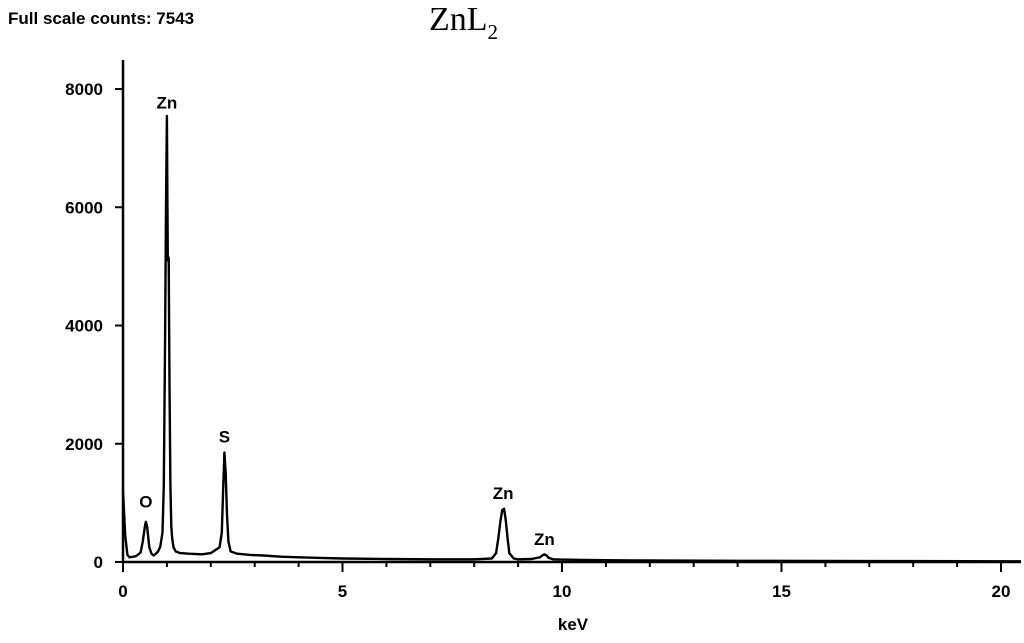 Image resolution: width=1024 pixels, height=643 pixels. Describe the element at coordinates (342, 591) in the screenshot. I see `x-tick-label: 5` at that location.